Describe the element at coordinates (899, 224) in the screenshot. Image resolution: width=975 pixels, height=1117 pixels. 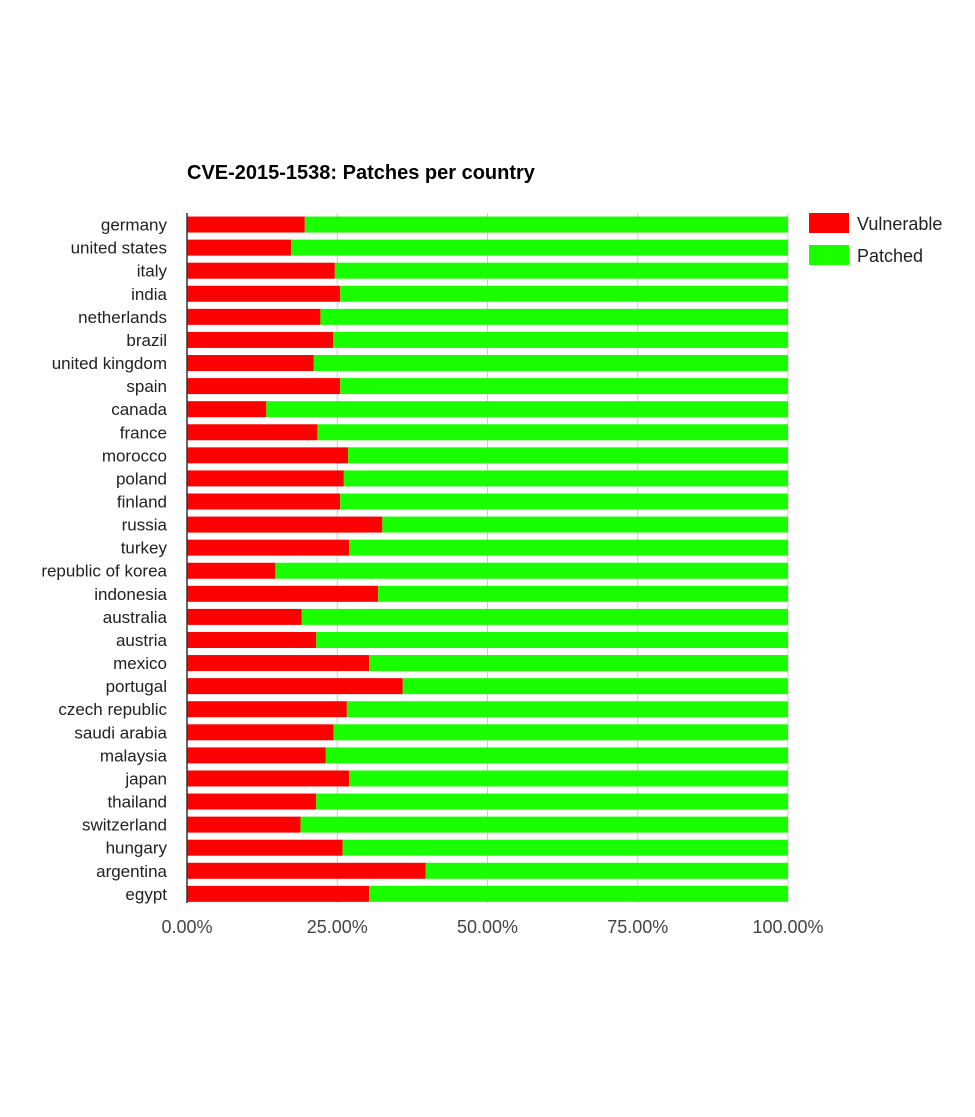
I see `legend-label-vulnerable: Vulnerable` at that location.